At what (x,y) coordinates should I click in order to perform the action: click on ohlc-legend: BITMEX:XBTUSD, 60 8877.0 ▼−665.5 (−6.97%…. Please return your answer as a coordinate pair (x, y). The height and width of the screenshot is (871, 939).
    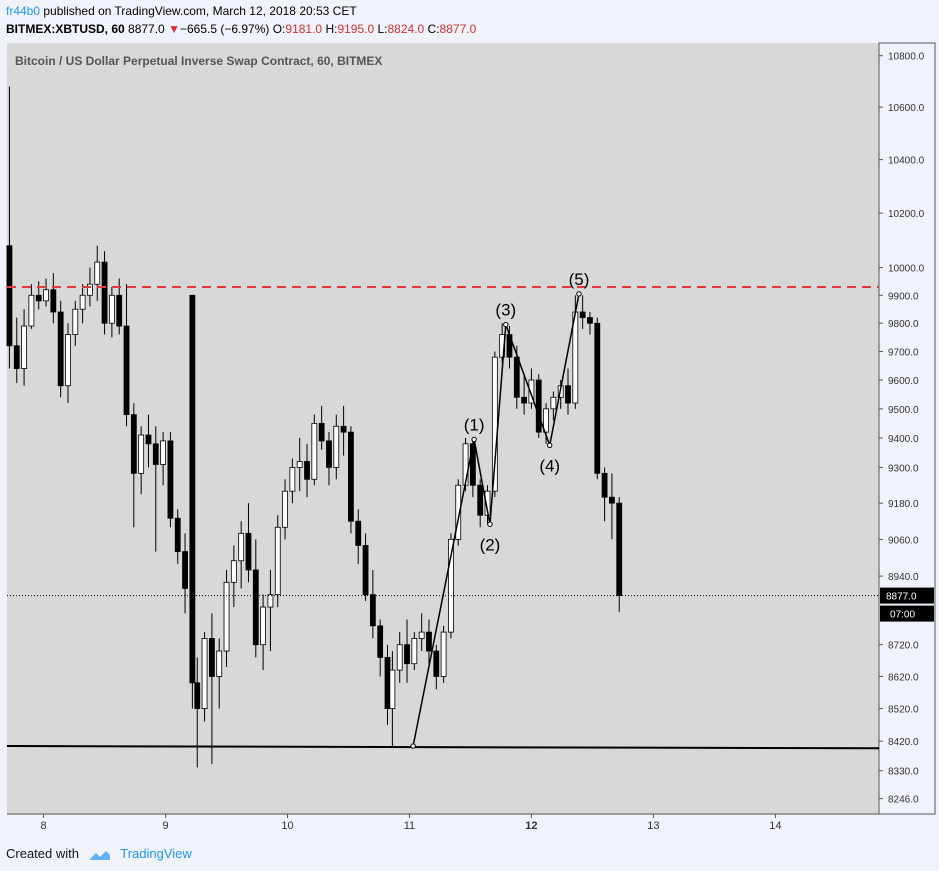
    Looking at the image, I should click on (241, 29).